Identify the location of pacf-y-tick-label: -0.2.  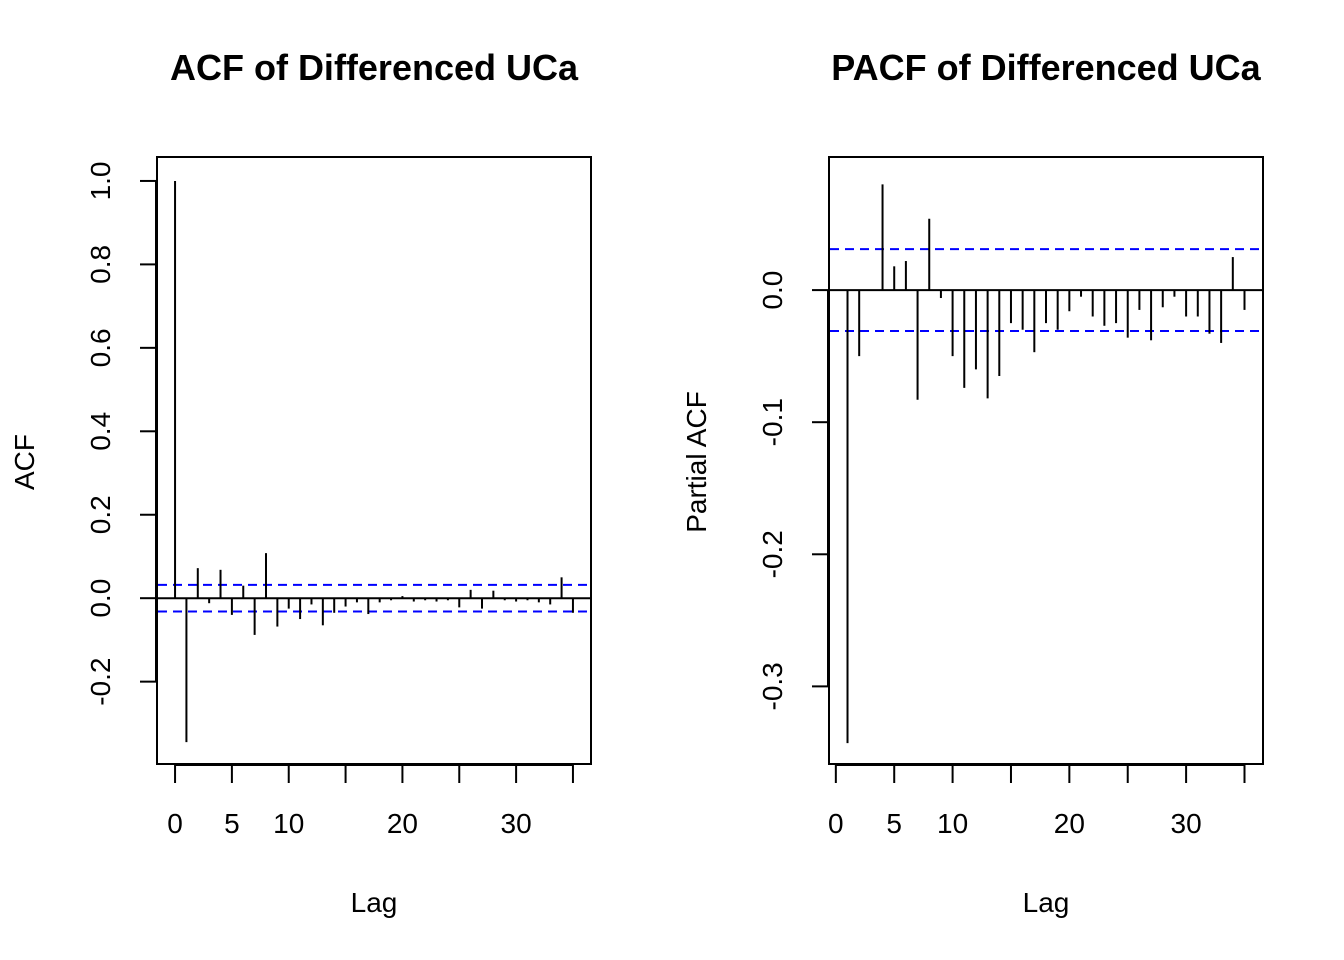
(772, 554).